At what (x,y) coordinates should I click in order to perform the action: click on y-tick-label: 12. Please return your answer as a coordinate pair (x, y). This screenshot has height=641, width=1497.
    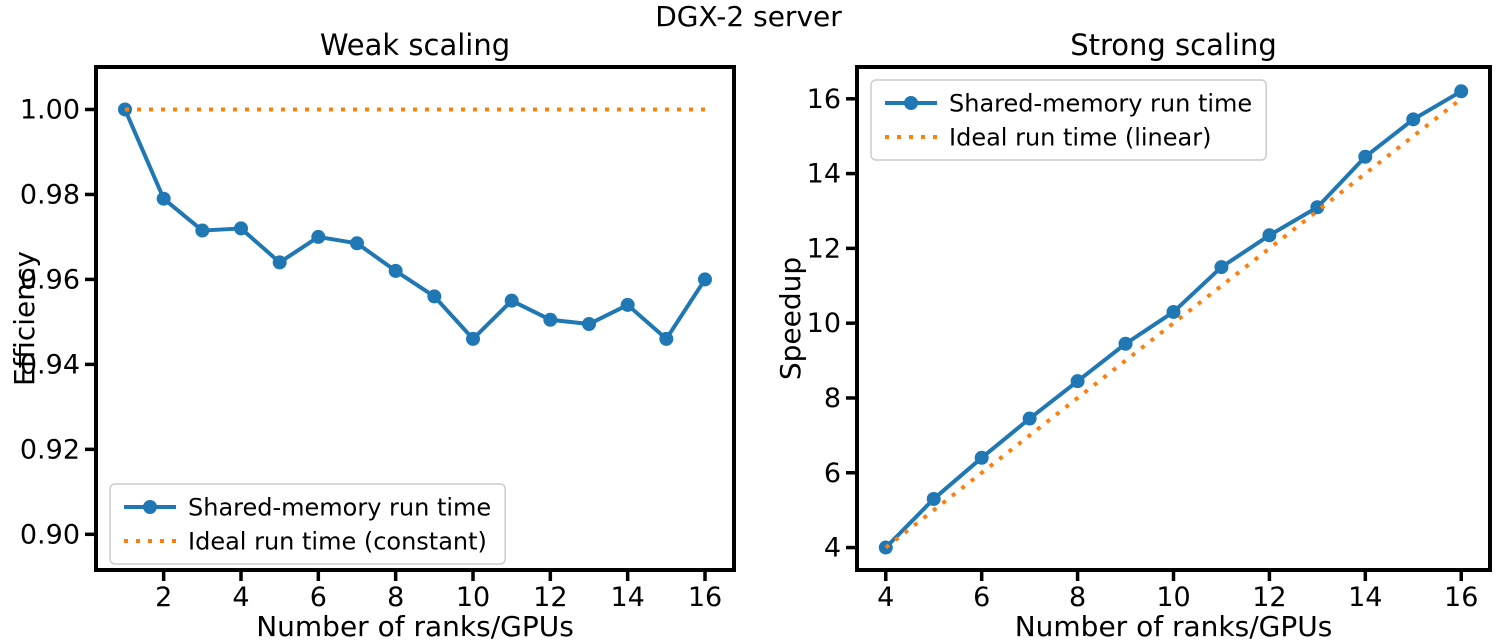
    Looking at the image, I should click on (824, 248).